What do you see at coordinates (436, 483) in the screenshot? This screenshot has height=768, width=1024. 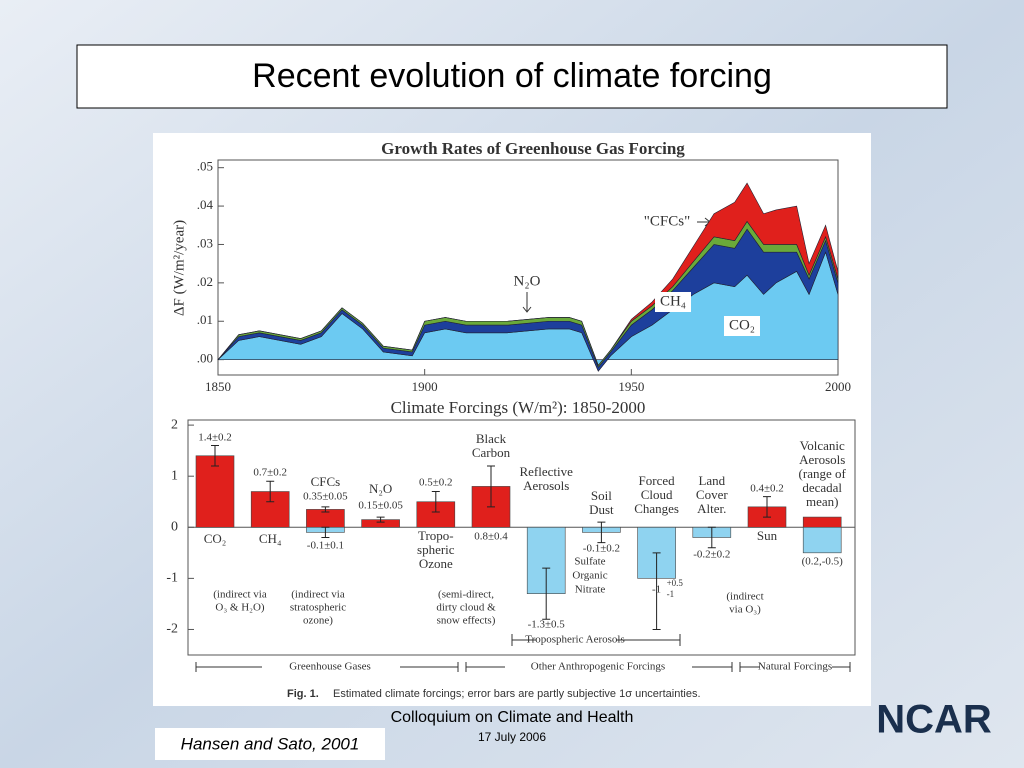 I see `value-label: 0.5±0.2` at bounding box center [436, 483].